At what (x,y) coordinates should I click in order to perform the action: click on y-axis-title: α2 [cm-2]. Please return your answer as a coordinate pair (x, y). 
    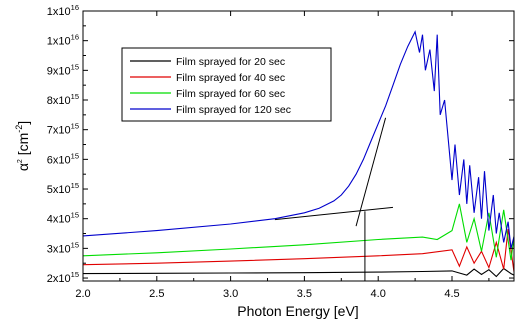
    Looking at the image, I should click on (22, 146).